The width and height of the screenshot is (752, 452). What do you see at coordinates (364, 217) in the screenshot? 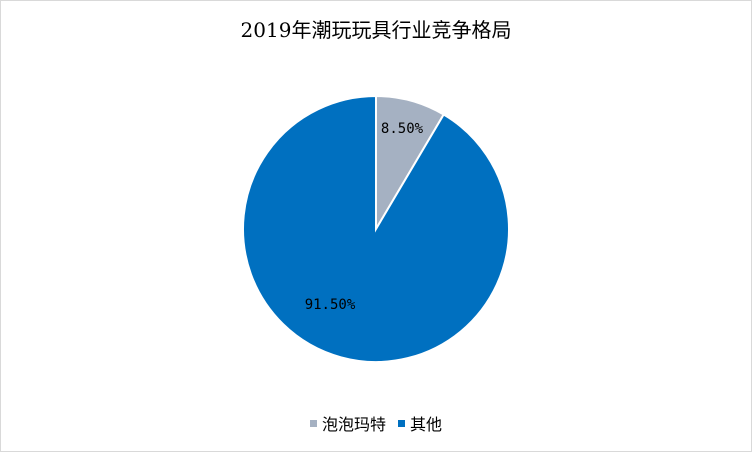
I see `data-labels: 8.50% 91.50%` at bounding box center [364, 217].